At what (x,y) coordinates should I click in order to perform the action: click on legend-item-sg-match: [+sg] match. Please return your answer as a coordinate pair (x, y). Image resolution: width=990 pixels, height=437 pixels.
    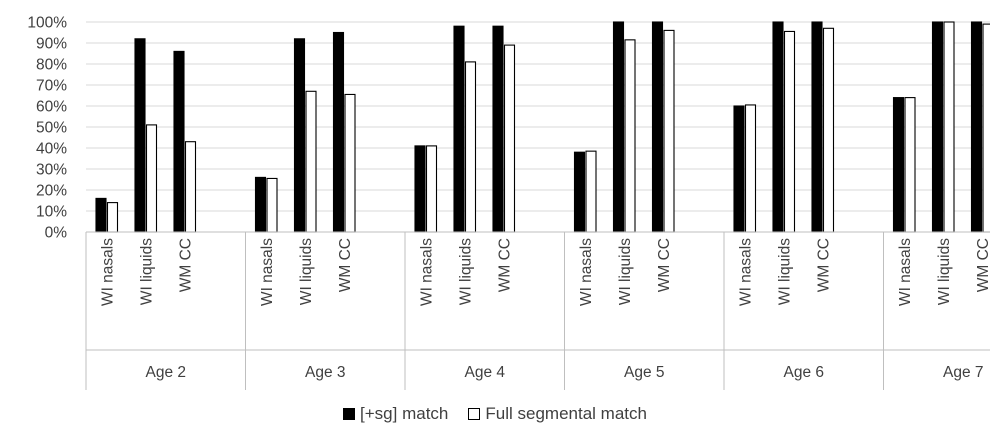
    Looking at the image, I should click on (395, 414).